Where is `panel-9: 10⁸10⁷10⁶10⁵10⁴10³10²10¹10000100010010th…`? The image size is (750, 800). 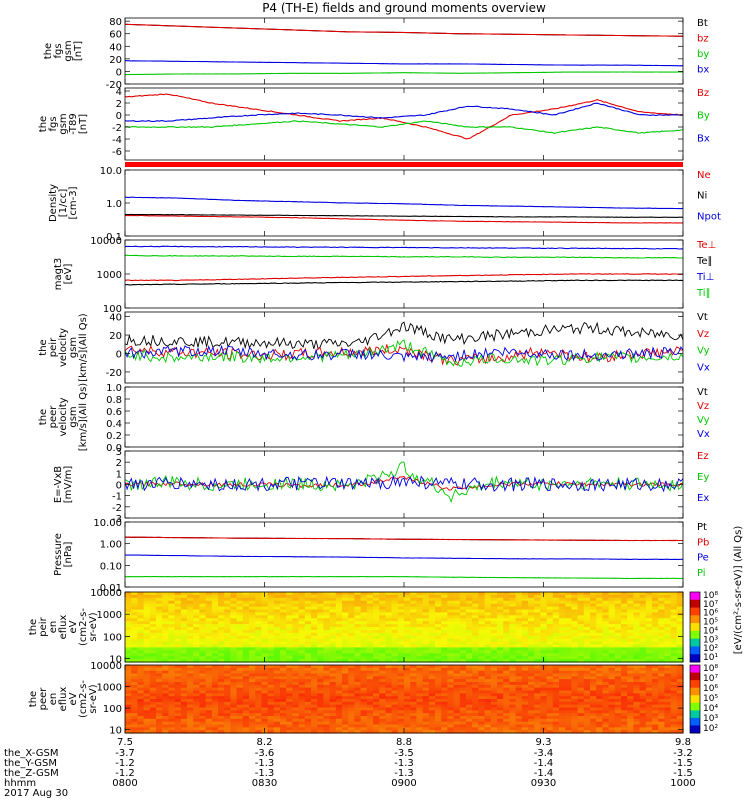
panel-9: 10⁸10⁷10⁶10⁵10⁴10³10²10¹10000100010010th… is located at coordinates (373, 627).